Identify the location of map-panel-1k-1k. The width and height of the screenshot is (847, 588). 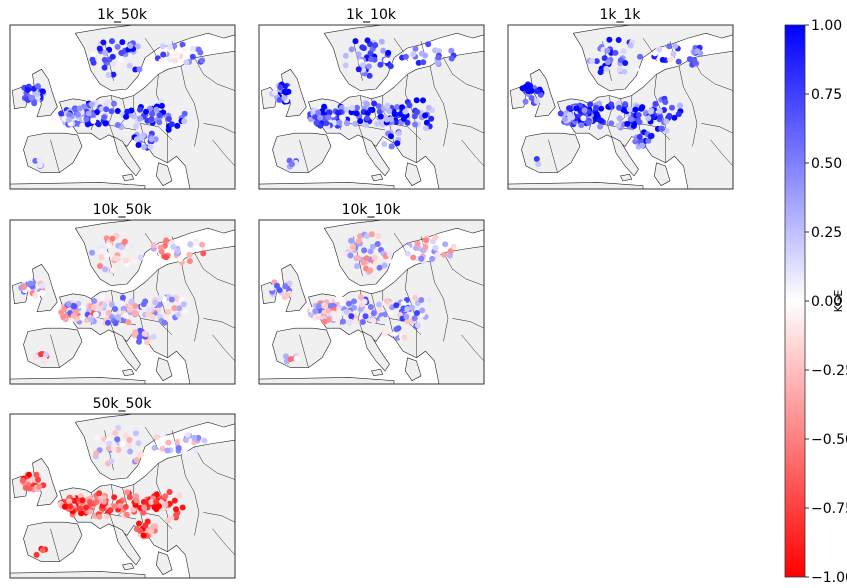
(620, 107).